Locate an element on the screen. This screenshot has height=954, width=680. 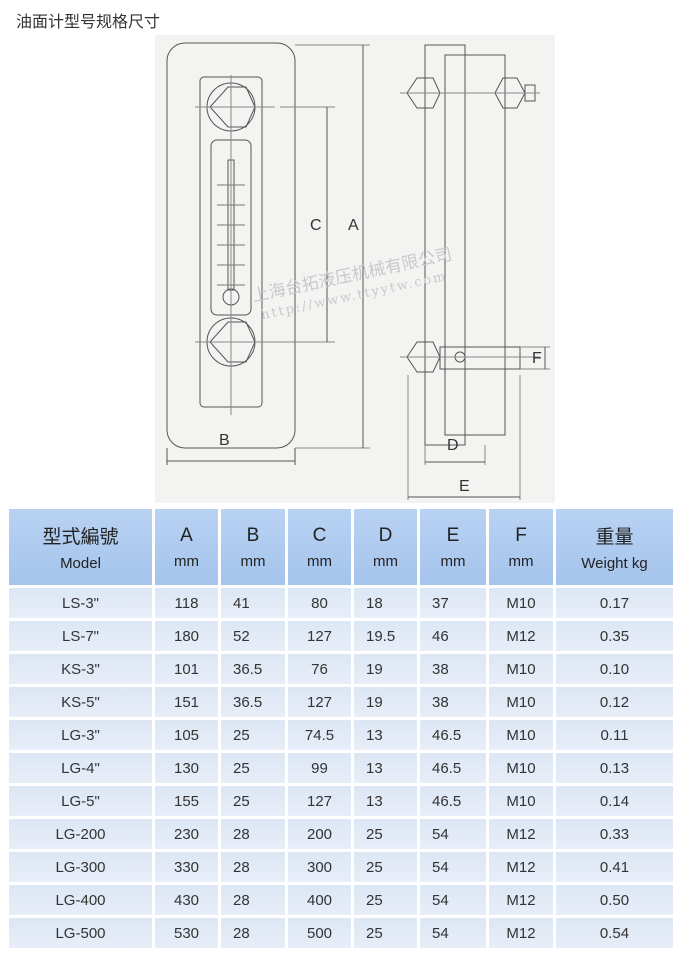
value-cell: 80 is located at coordinates (319, 603).